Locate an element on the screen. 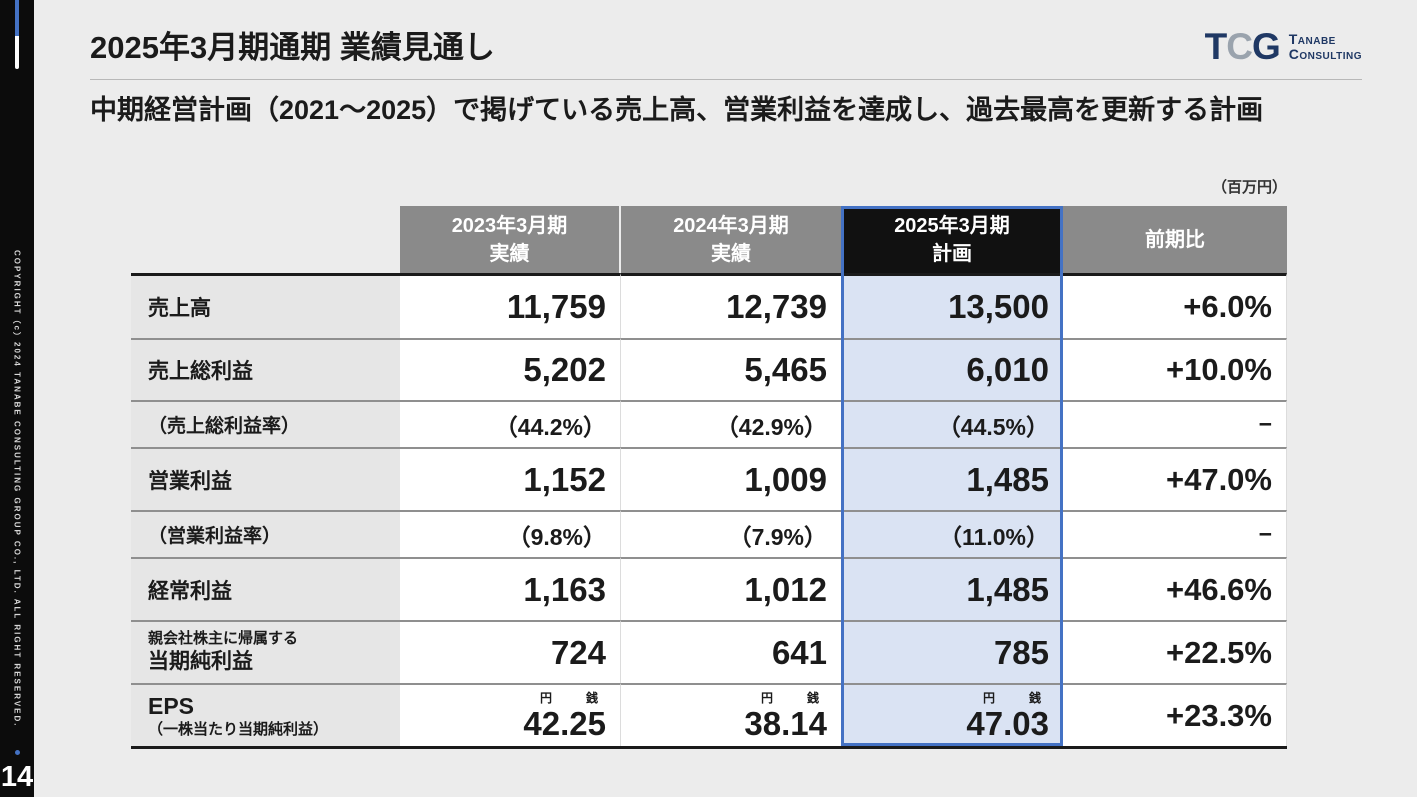  value-2023: （9.8%） is located at coordinates (510, 533).